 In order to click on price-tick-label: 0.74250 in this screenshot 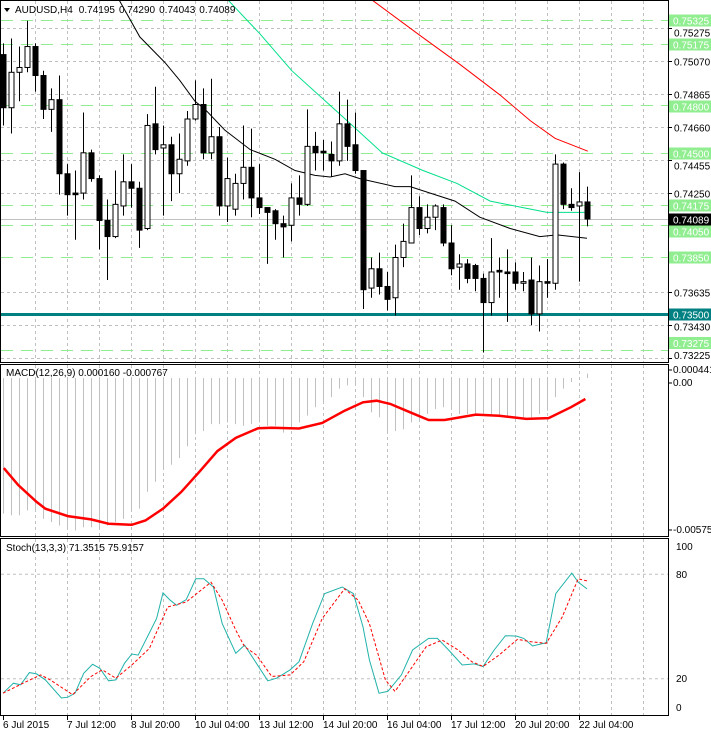, I will do `click(692, 195)`.